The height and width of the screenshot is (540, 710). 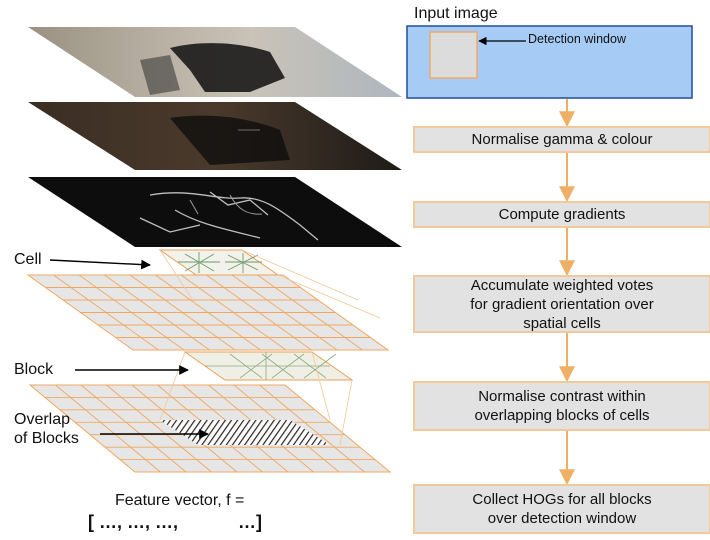 What do you see at coordinates (456, 13) in the screenshot?
I see `input-image-title: Input image` at bounding box center [456, 13].